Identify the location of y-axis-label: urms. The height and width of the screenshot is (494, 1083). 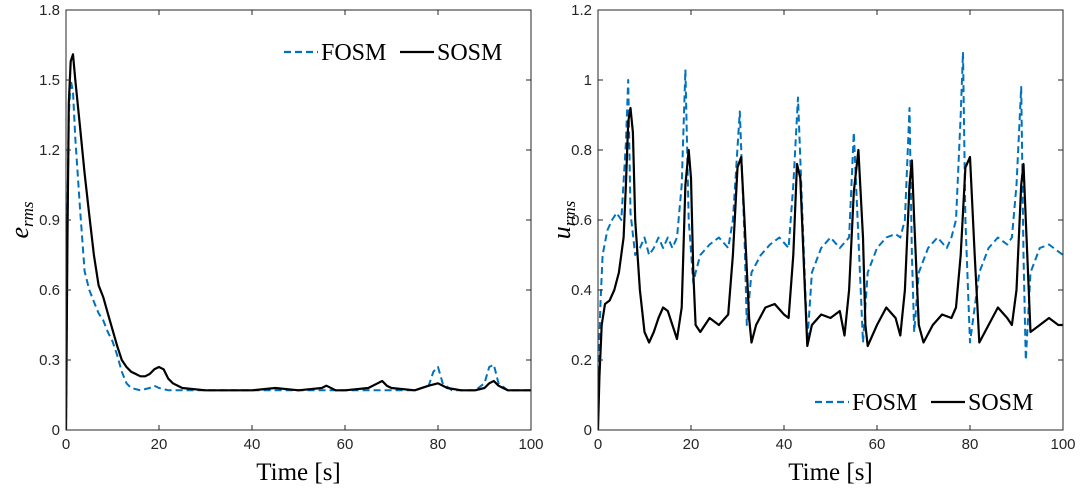
(563, 219).